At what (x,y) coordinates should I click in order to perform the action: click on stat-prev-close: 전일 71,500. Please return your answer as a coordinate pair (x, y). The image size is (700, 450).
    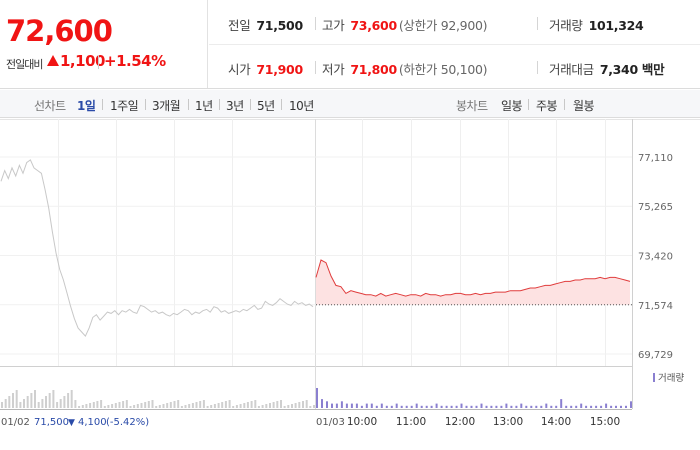
    Looking at the image, I should click on (265, 24).